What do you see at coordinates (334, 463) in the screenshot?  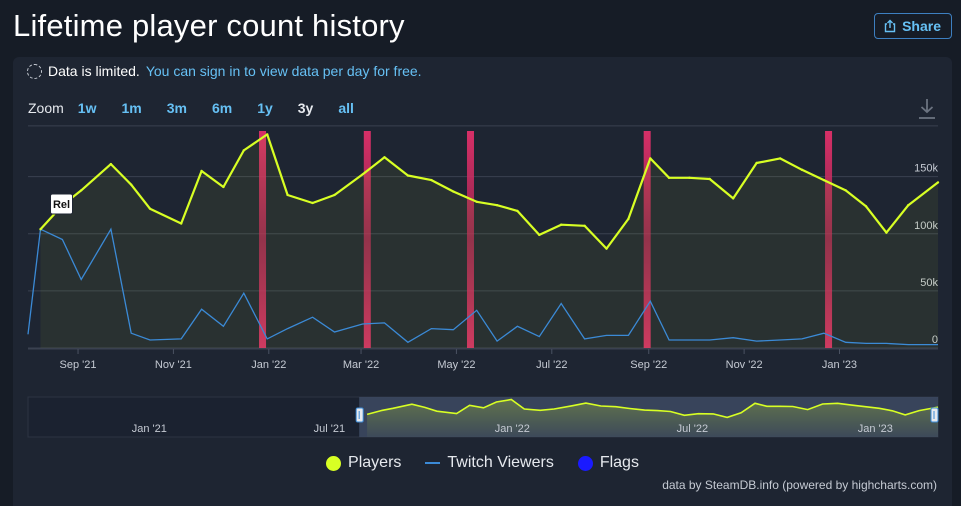 I see `players-legend-marker` at bounding box center [334, 463].